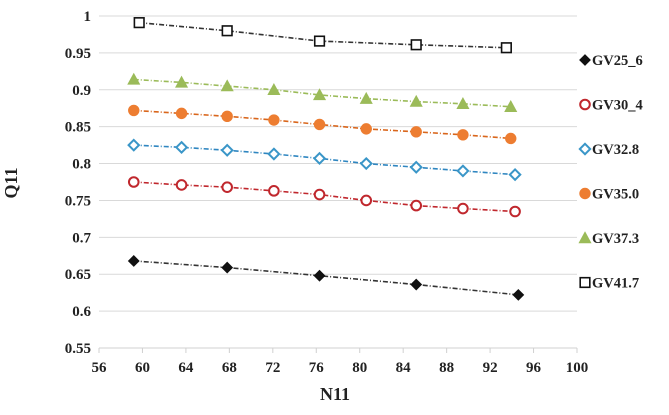 The image size is (669, 415). Describe the element at coordinates (338, 350) in the screenshot. I see `axes` at that location.